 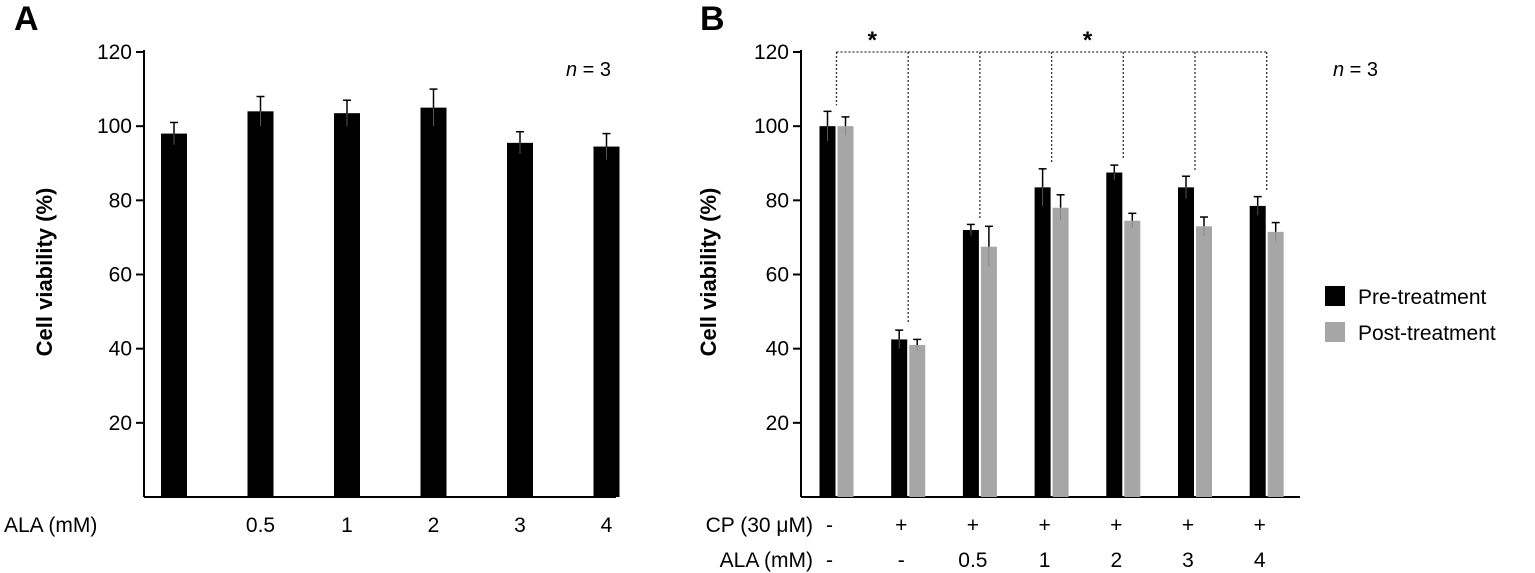 I want to click on panel-a-categories: 0.5 1 2 3 4, so click(x=429, y=525).